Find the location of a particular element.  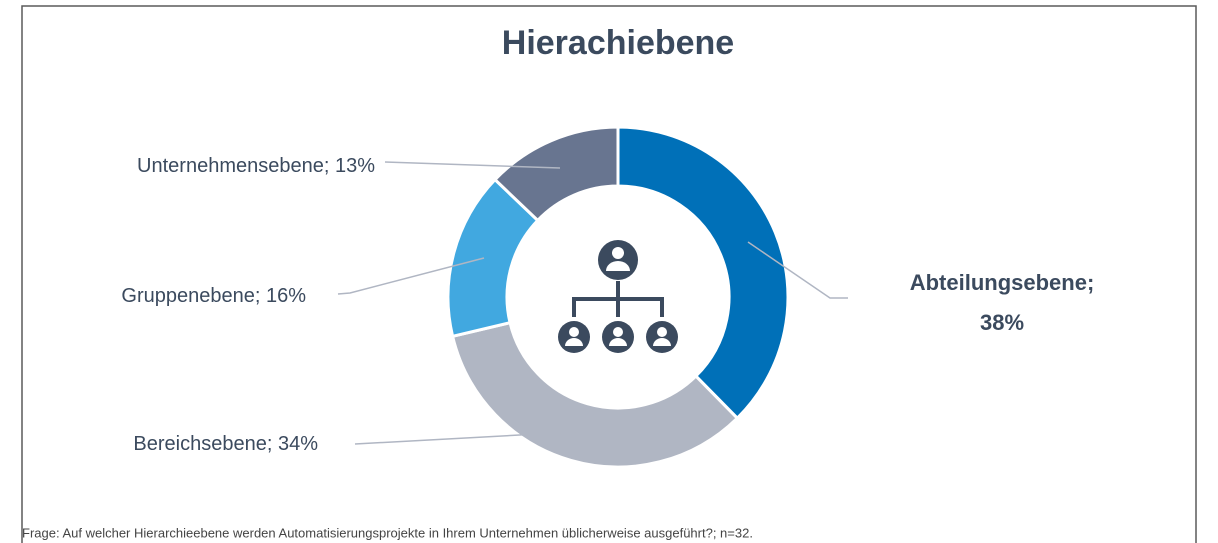

chart-title: Hierachiebene is located at coordinates (618, 43).